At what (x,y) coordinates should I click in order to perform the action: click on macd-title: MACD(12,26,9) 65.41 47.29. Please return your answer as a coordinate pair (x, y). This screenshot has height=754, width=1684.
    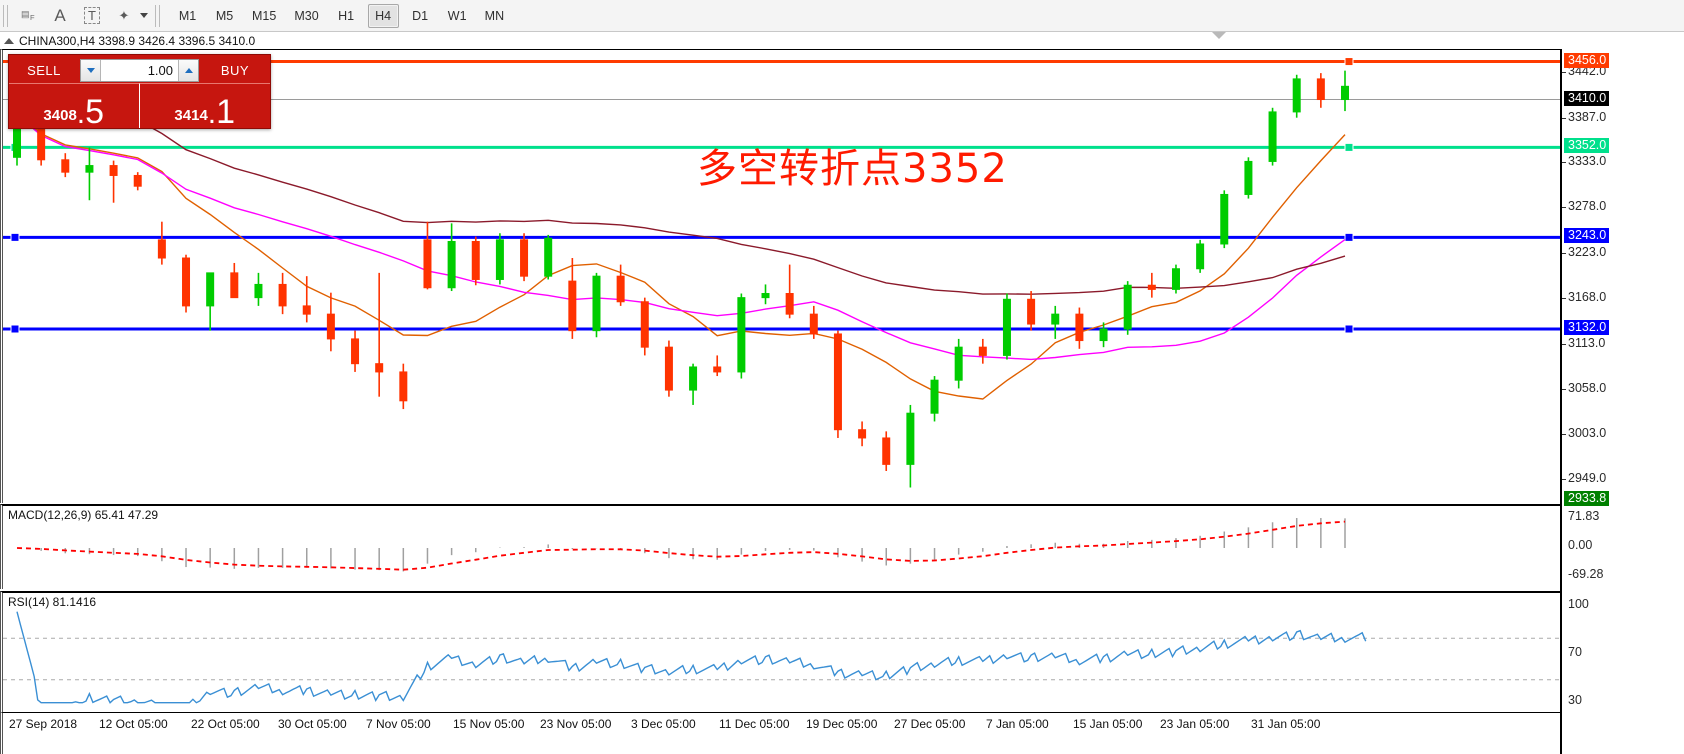
    Looking at the image, I should click on (83, 515).